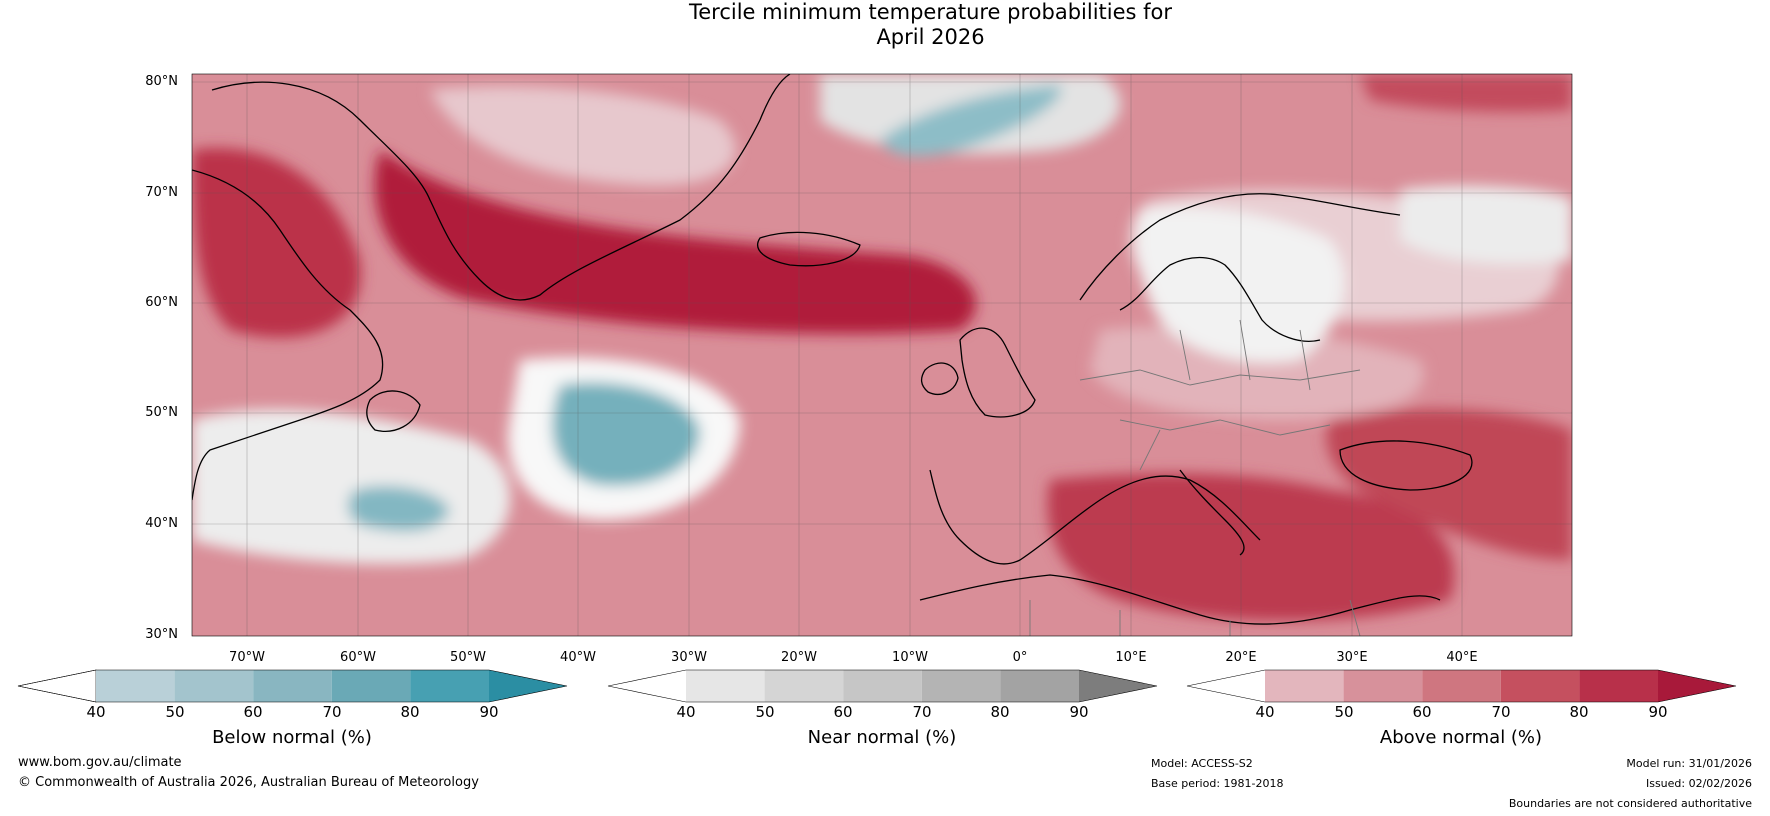 The width and height of the screenshot is (1770, 816). I want to click on cbar-near-tick-40: 40, so click(686, 712).